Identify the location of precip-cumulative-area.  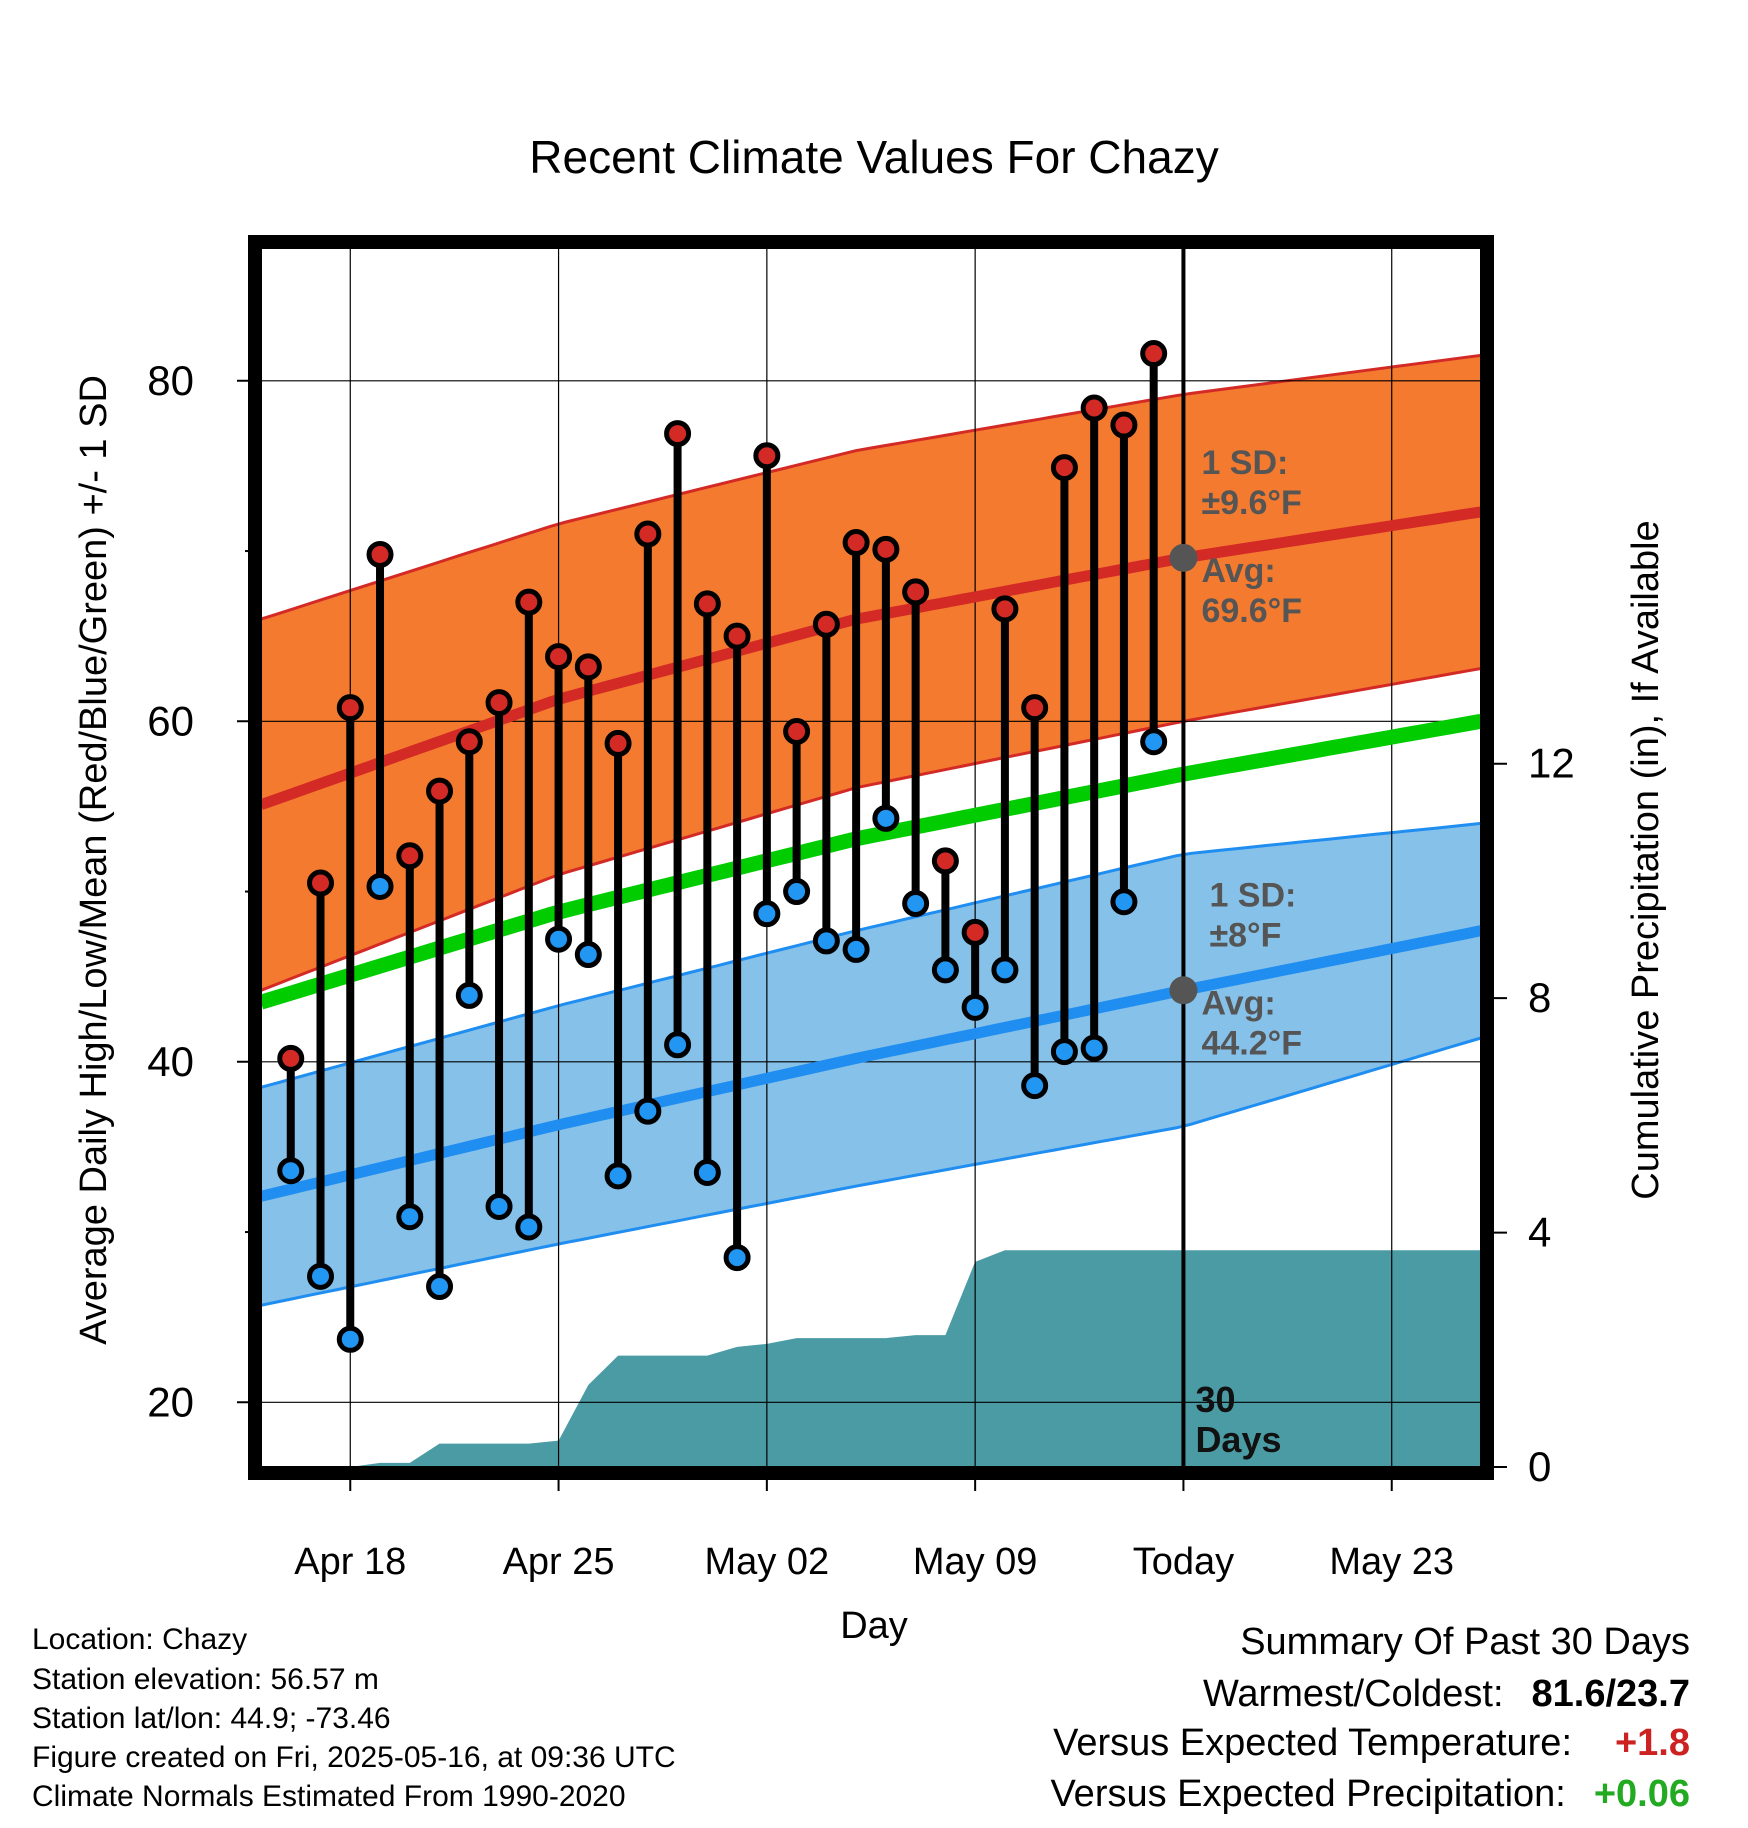
(871, 1358).